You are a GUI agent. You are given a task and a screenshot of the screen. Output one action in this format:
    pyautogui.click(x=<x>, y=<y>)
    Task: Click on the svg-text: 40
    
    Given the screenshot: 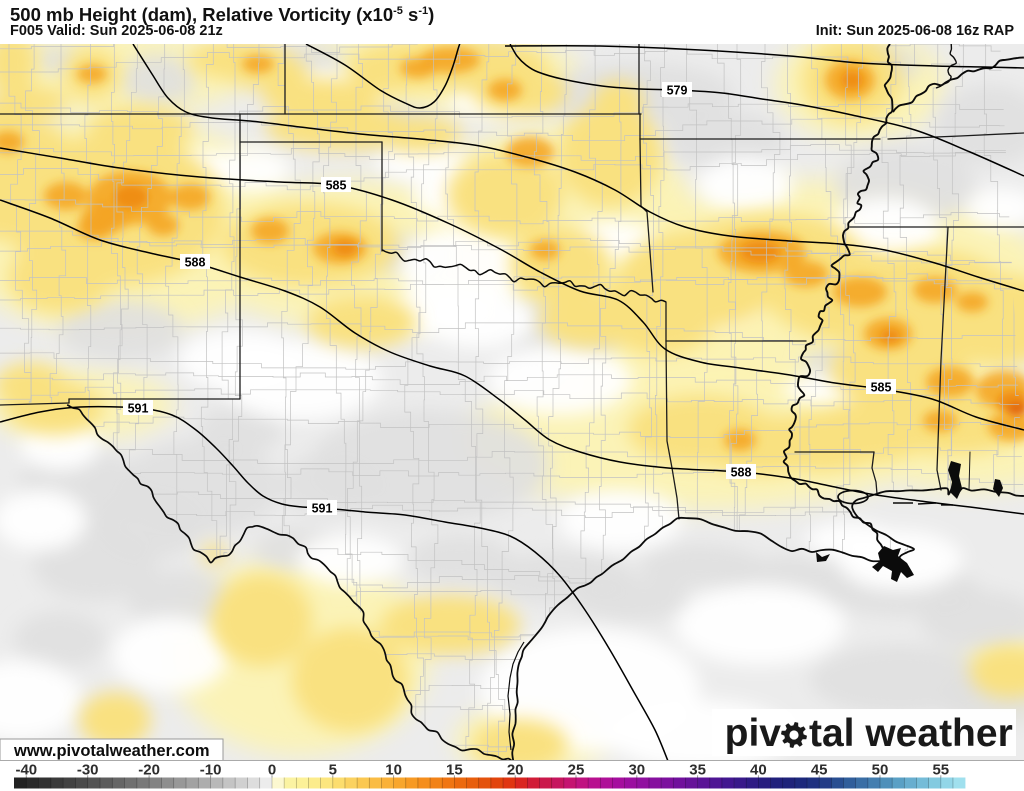 What is the action you would take?
    pyautogui.click(x=758, y=770)
    